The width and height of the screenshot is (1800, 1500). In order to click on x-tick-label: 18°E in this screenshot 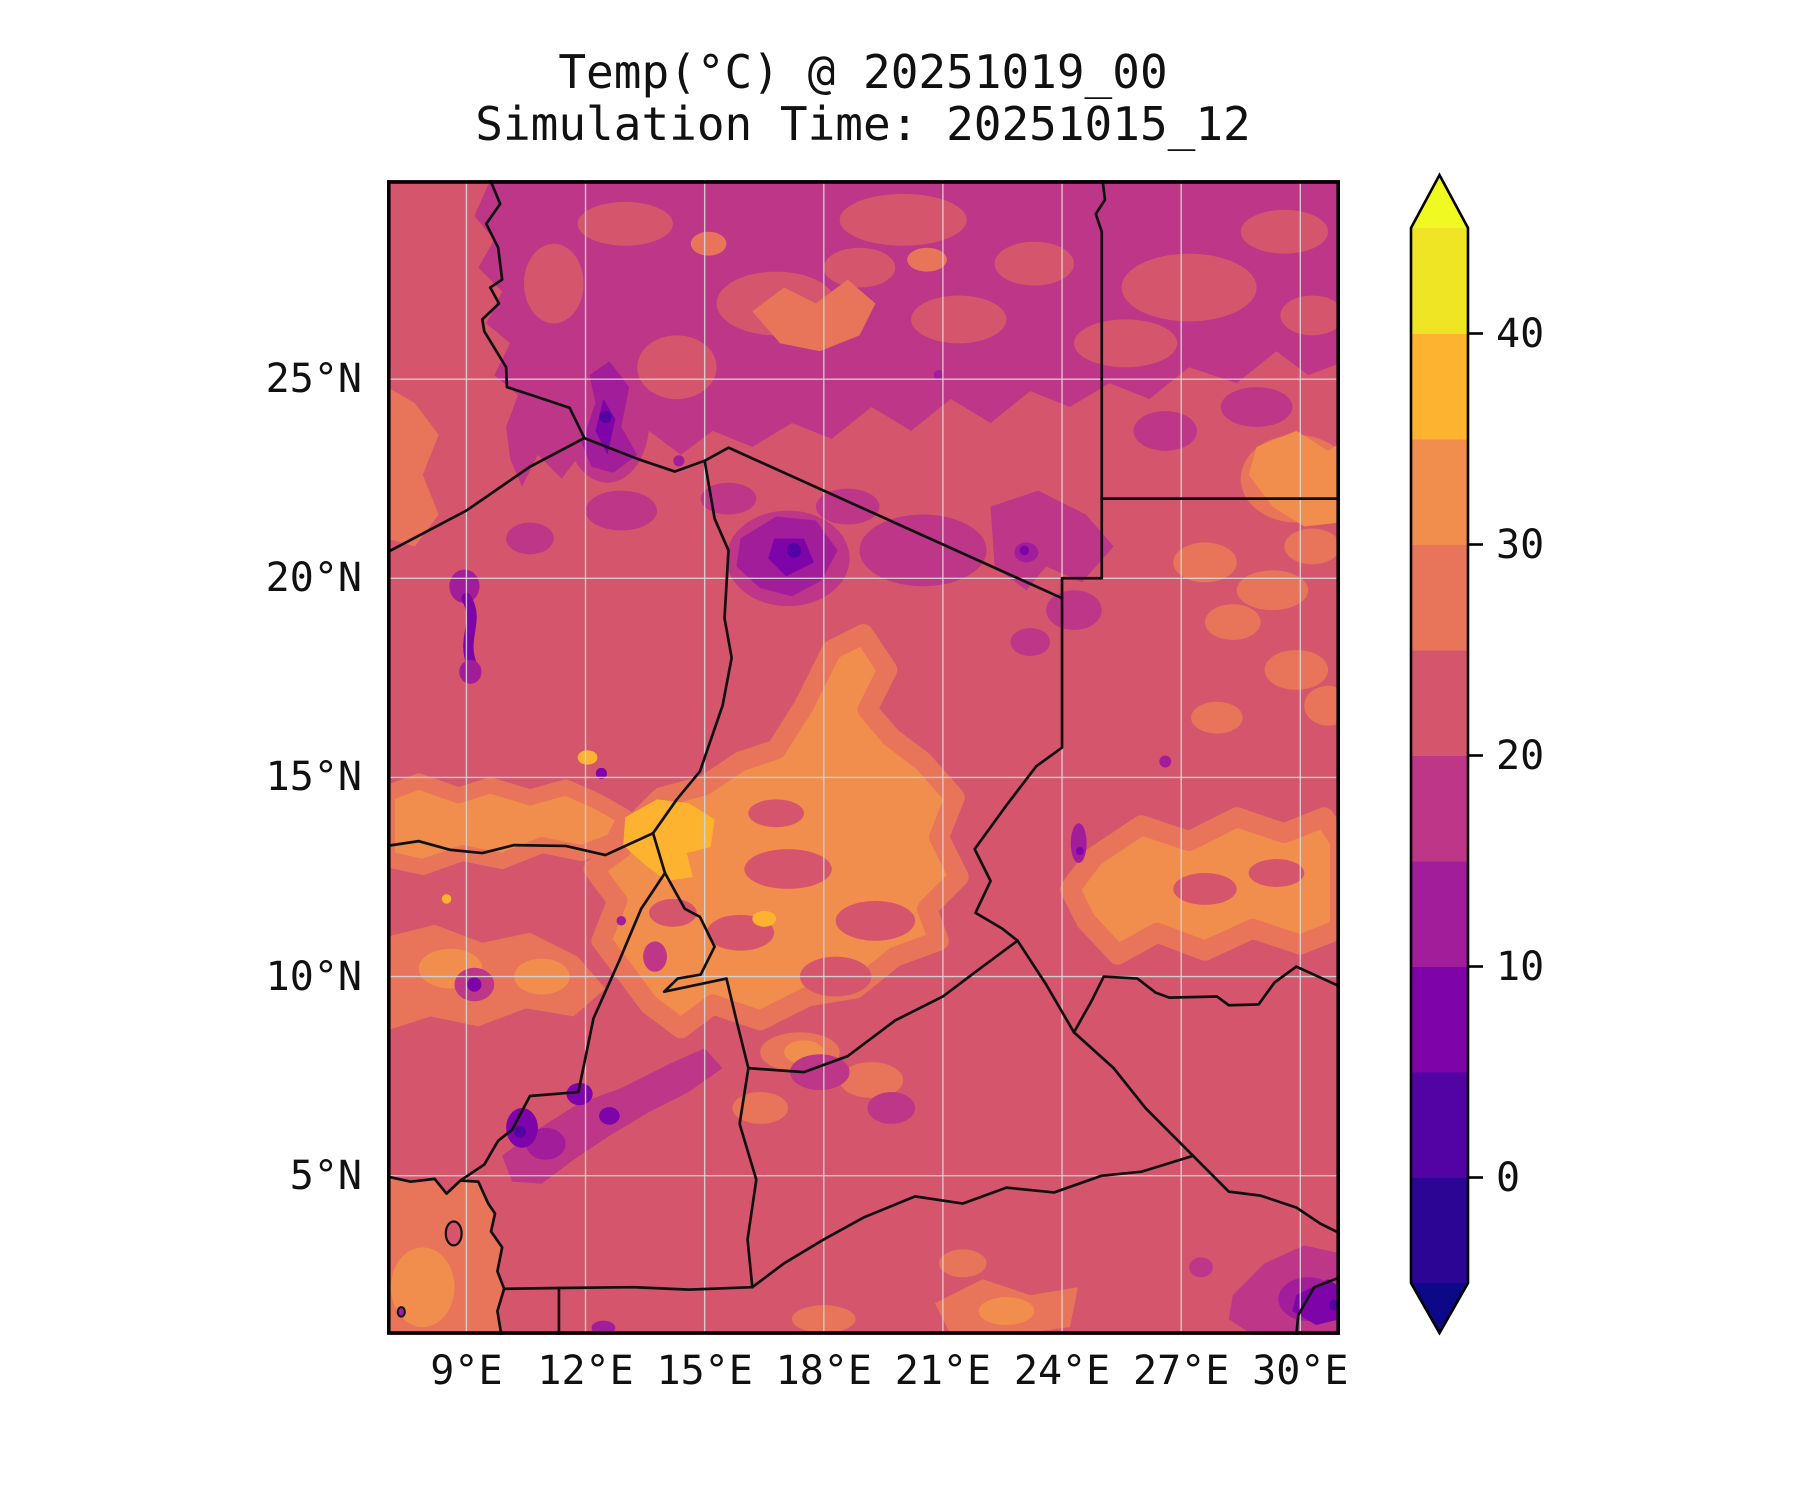, I will do `click(823, 1371)`.